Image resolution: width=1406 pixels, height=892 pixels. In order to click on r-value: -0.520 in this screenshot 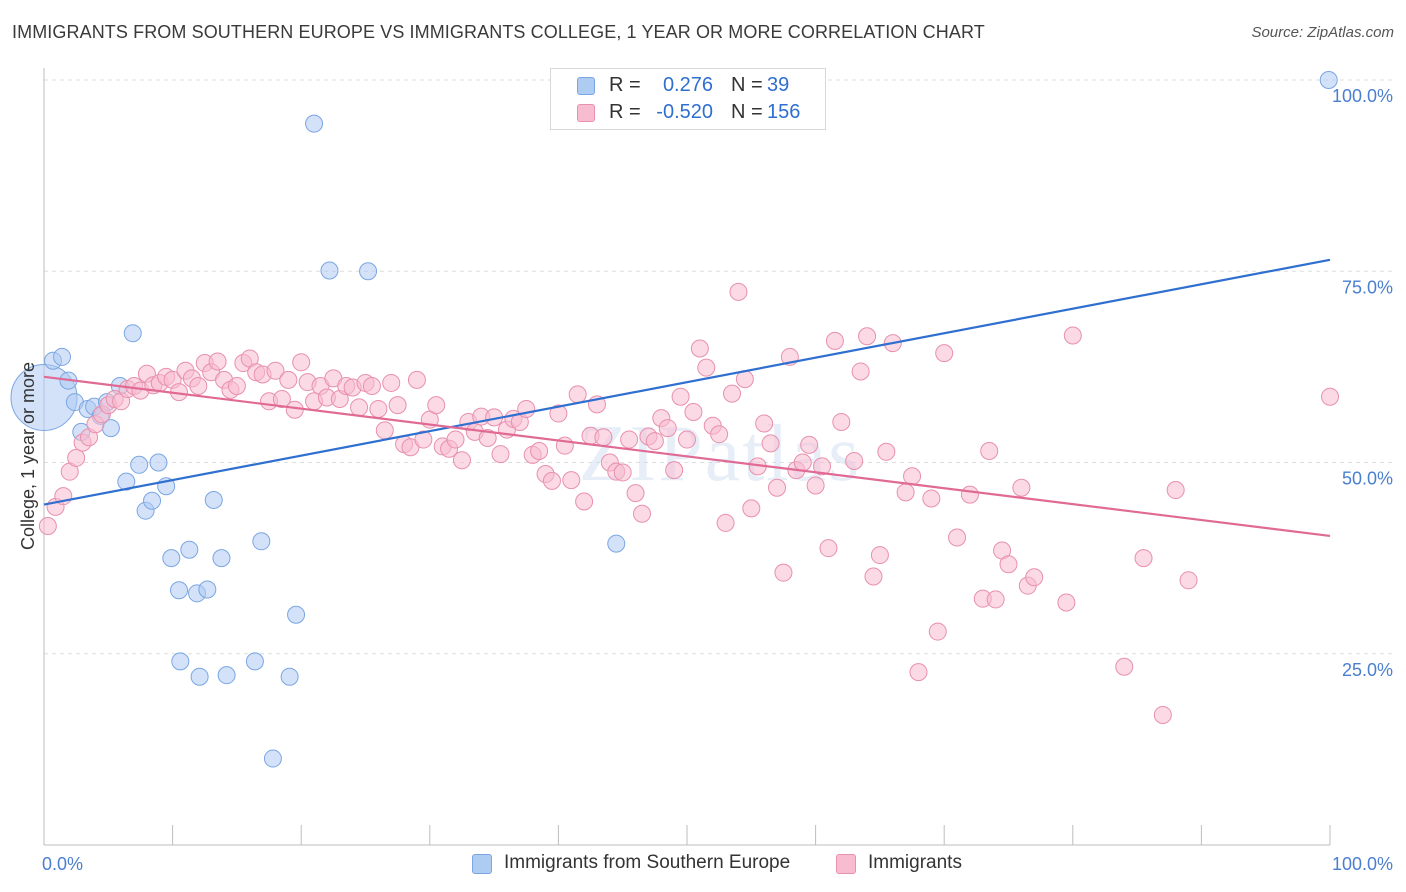, I will do `click(684, 112)`.